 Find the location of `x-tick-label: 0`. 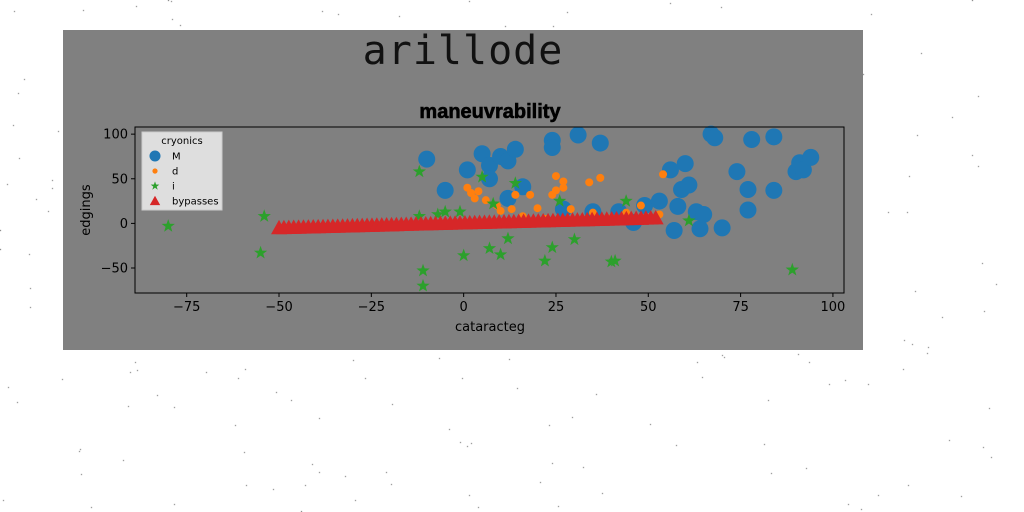

x-tick-label: 0 is located at coordinates (464, 307).